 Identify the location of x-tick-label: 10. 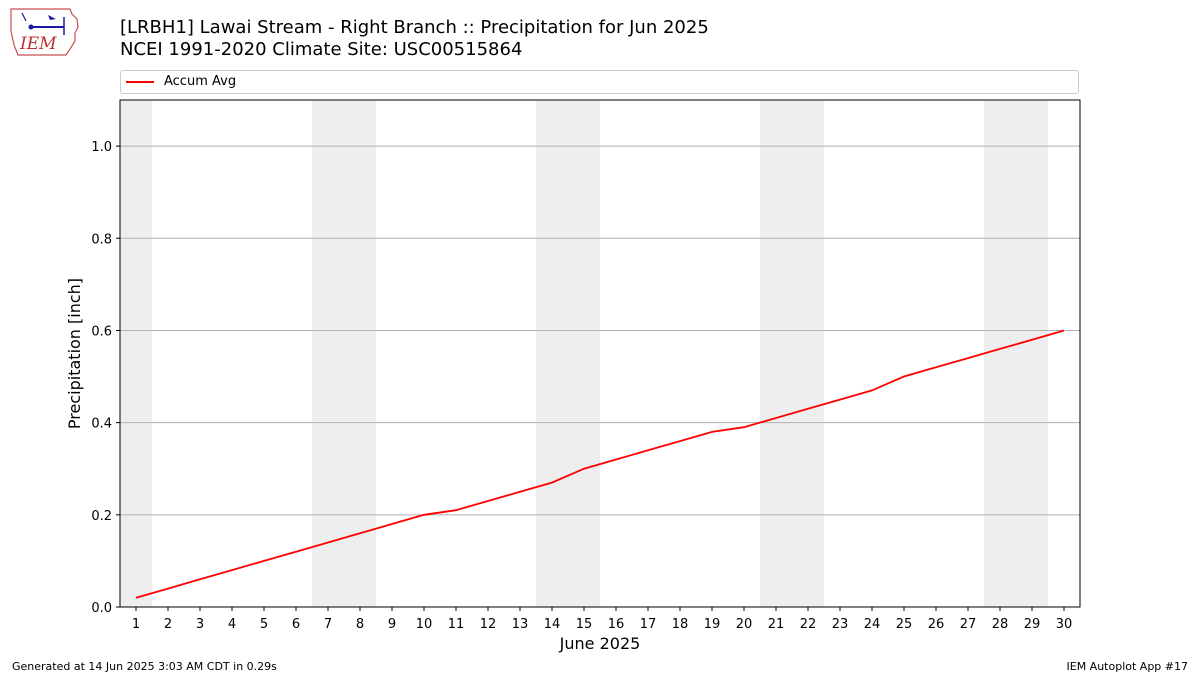
(424, 624).